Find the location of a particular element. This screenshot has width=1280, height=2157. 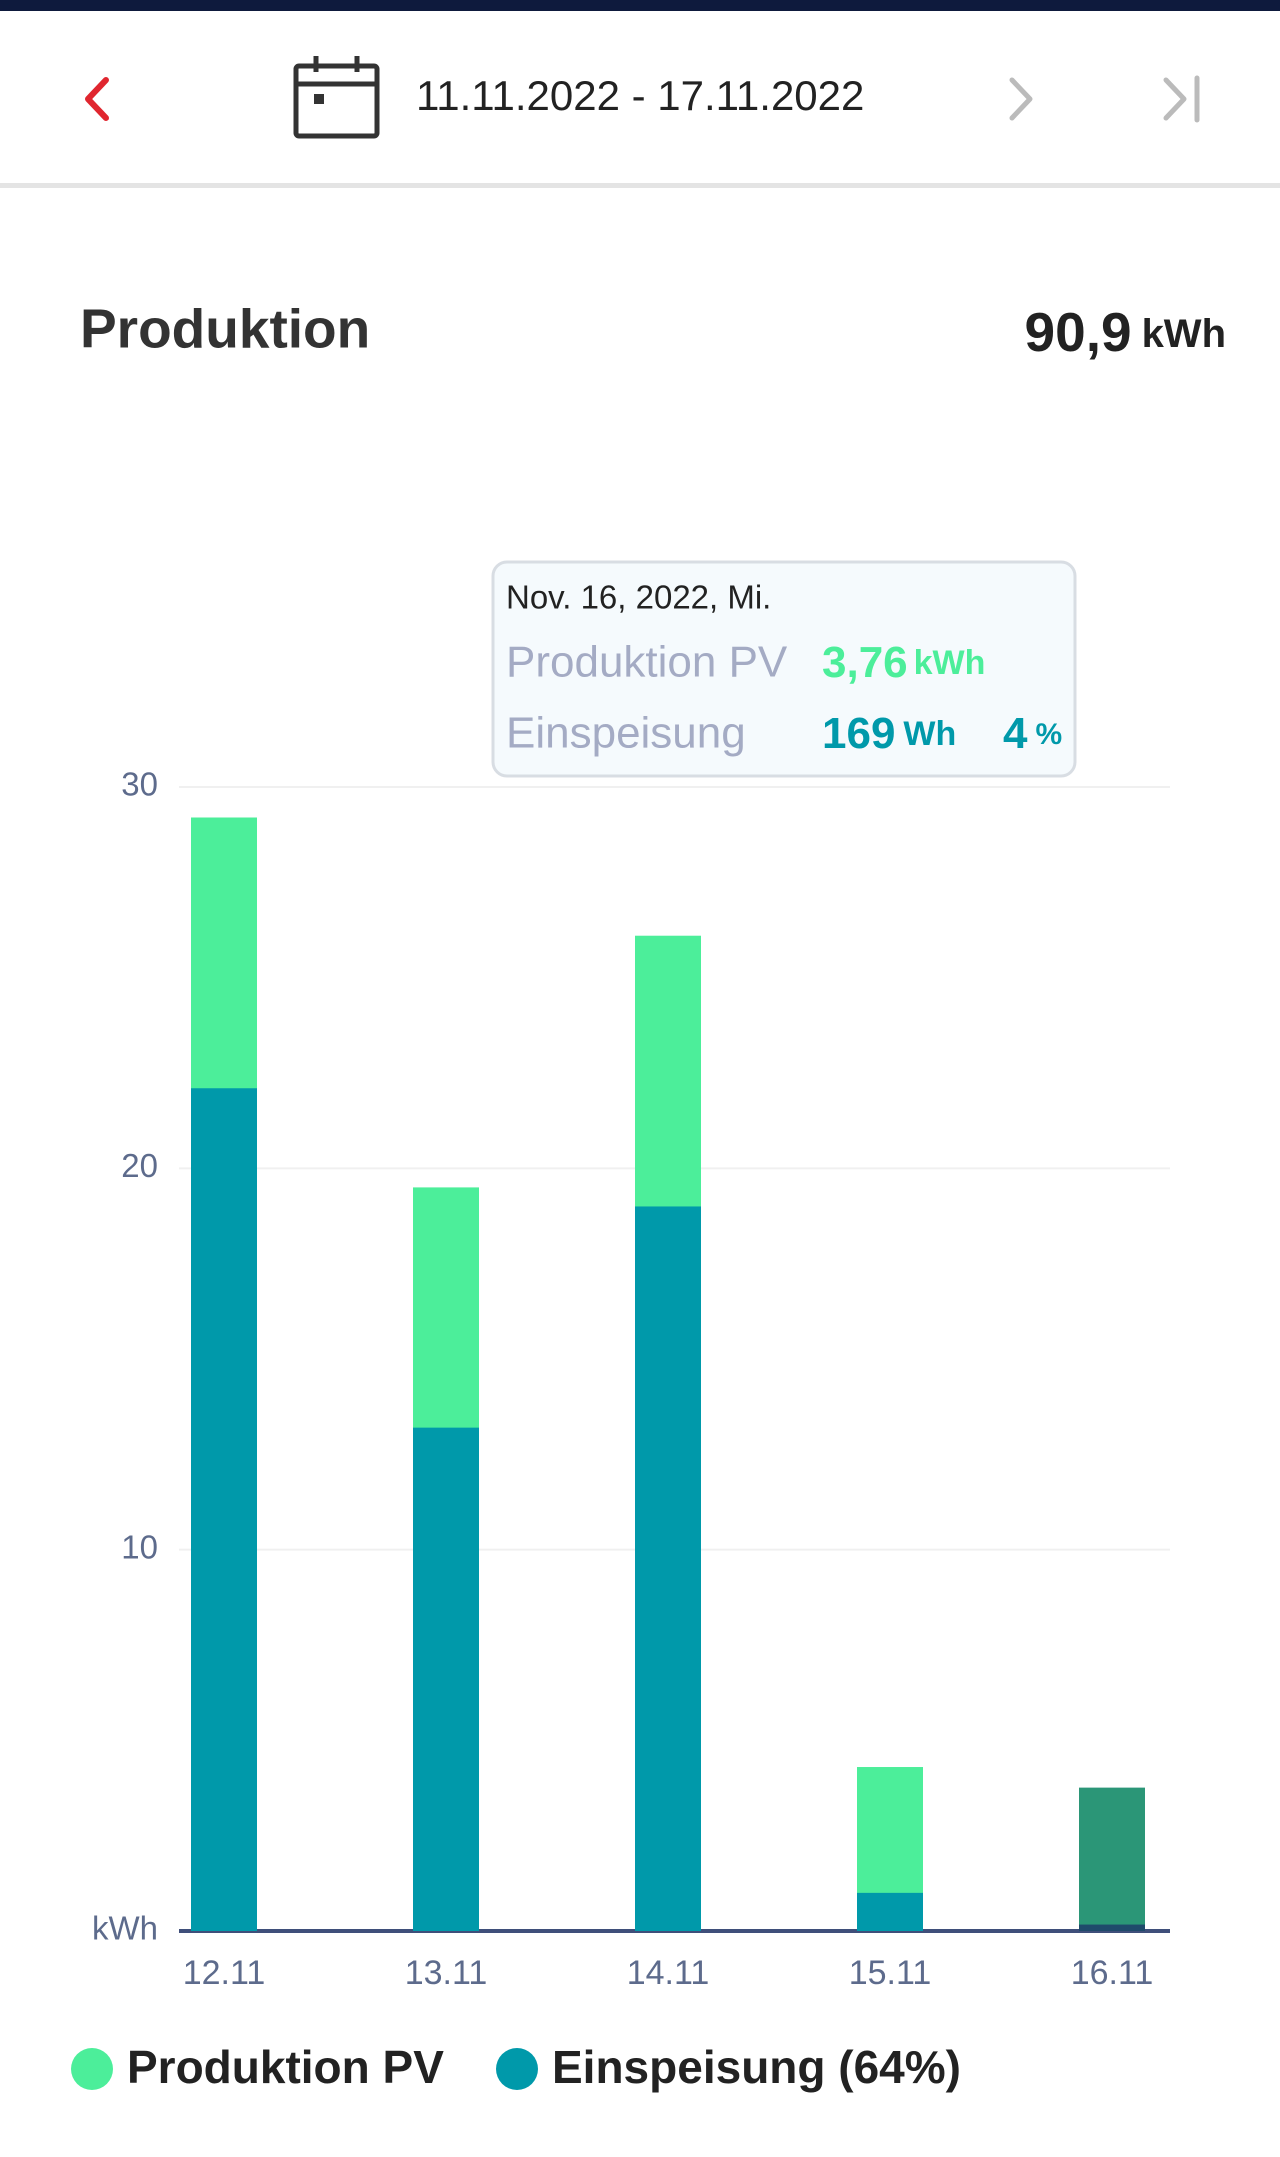

calendar-icon is located at coordinates (336, 97).